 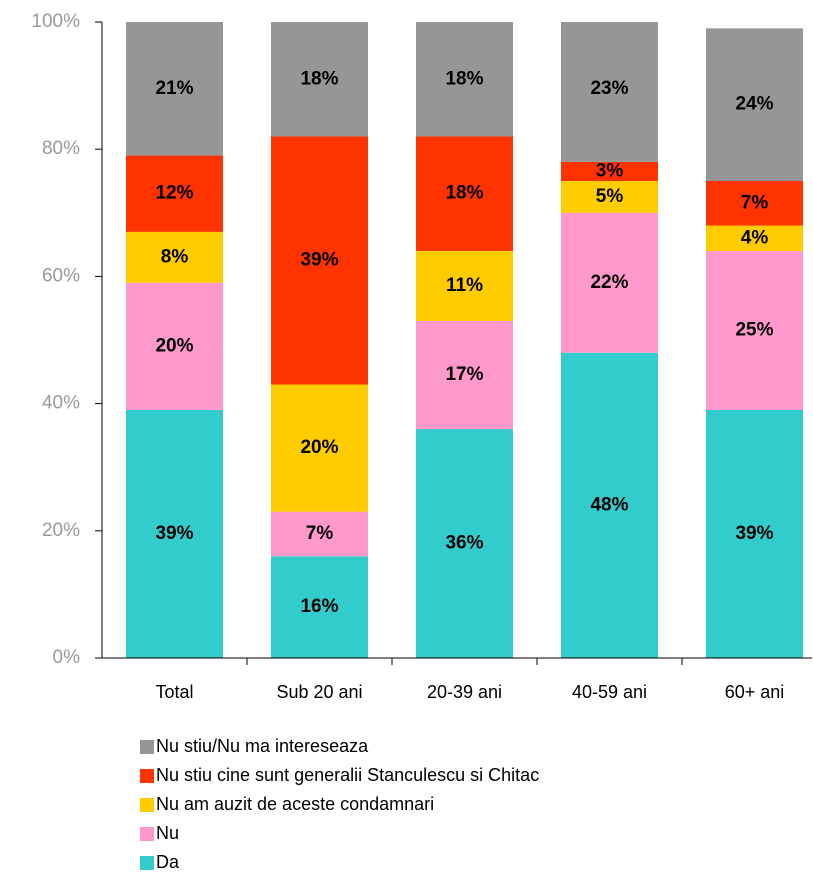 I want to click on x-tick-label: Total, so click(x=174, y=692).